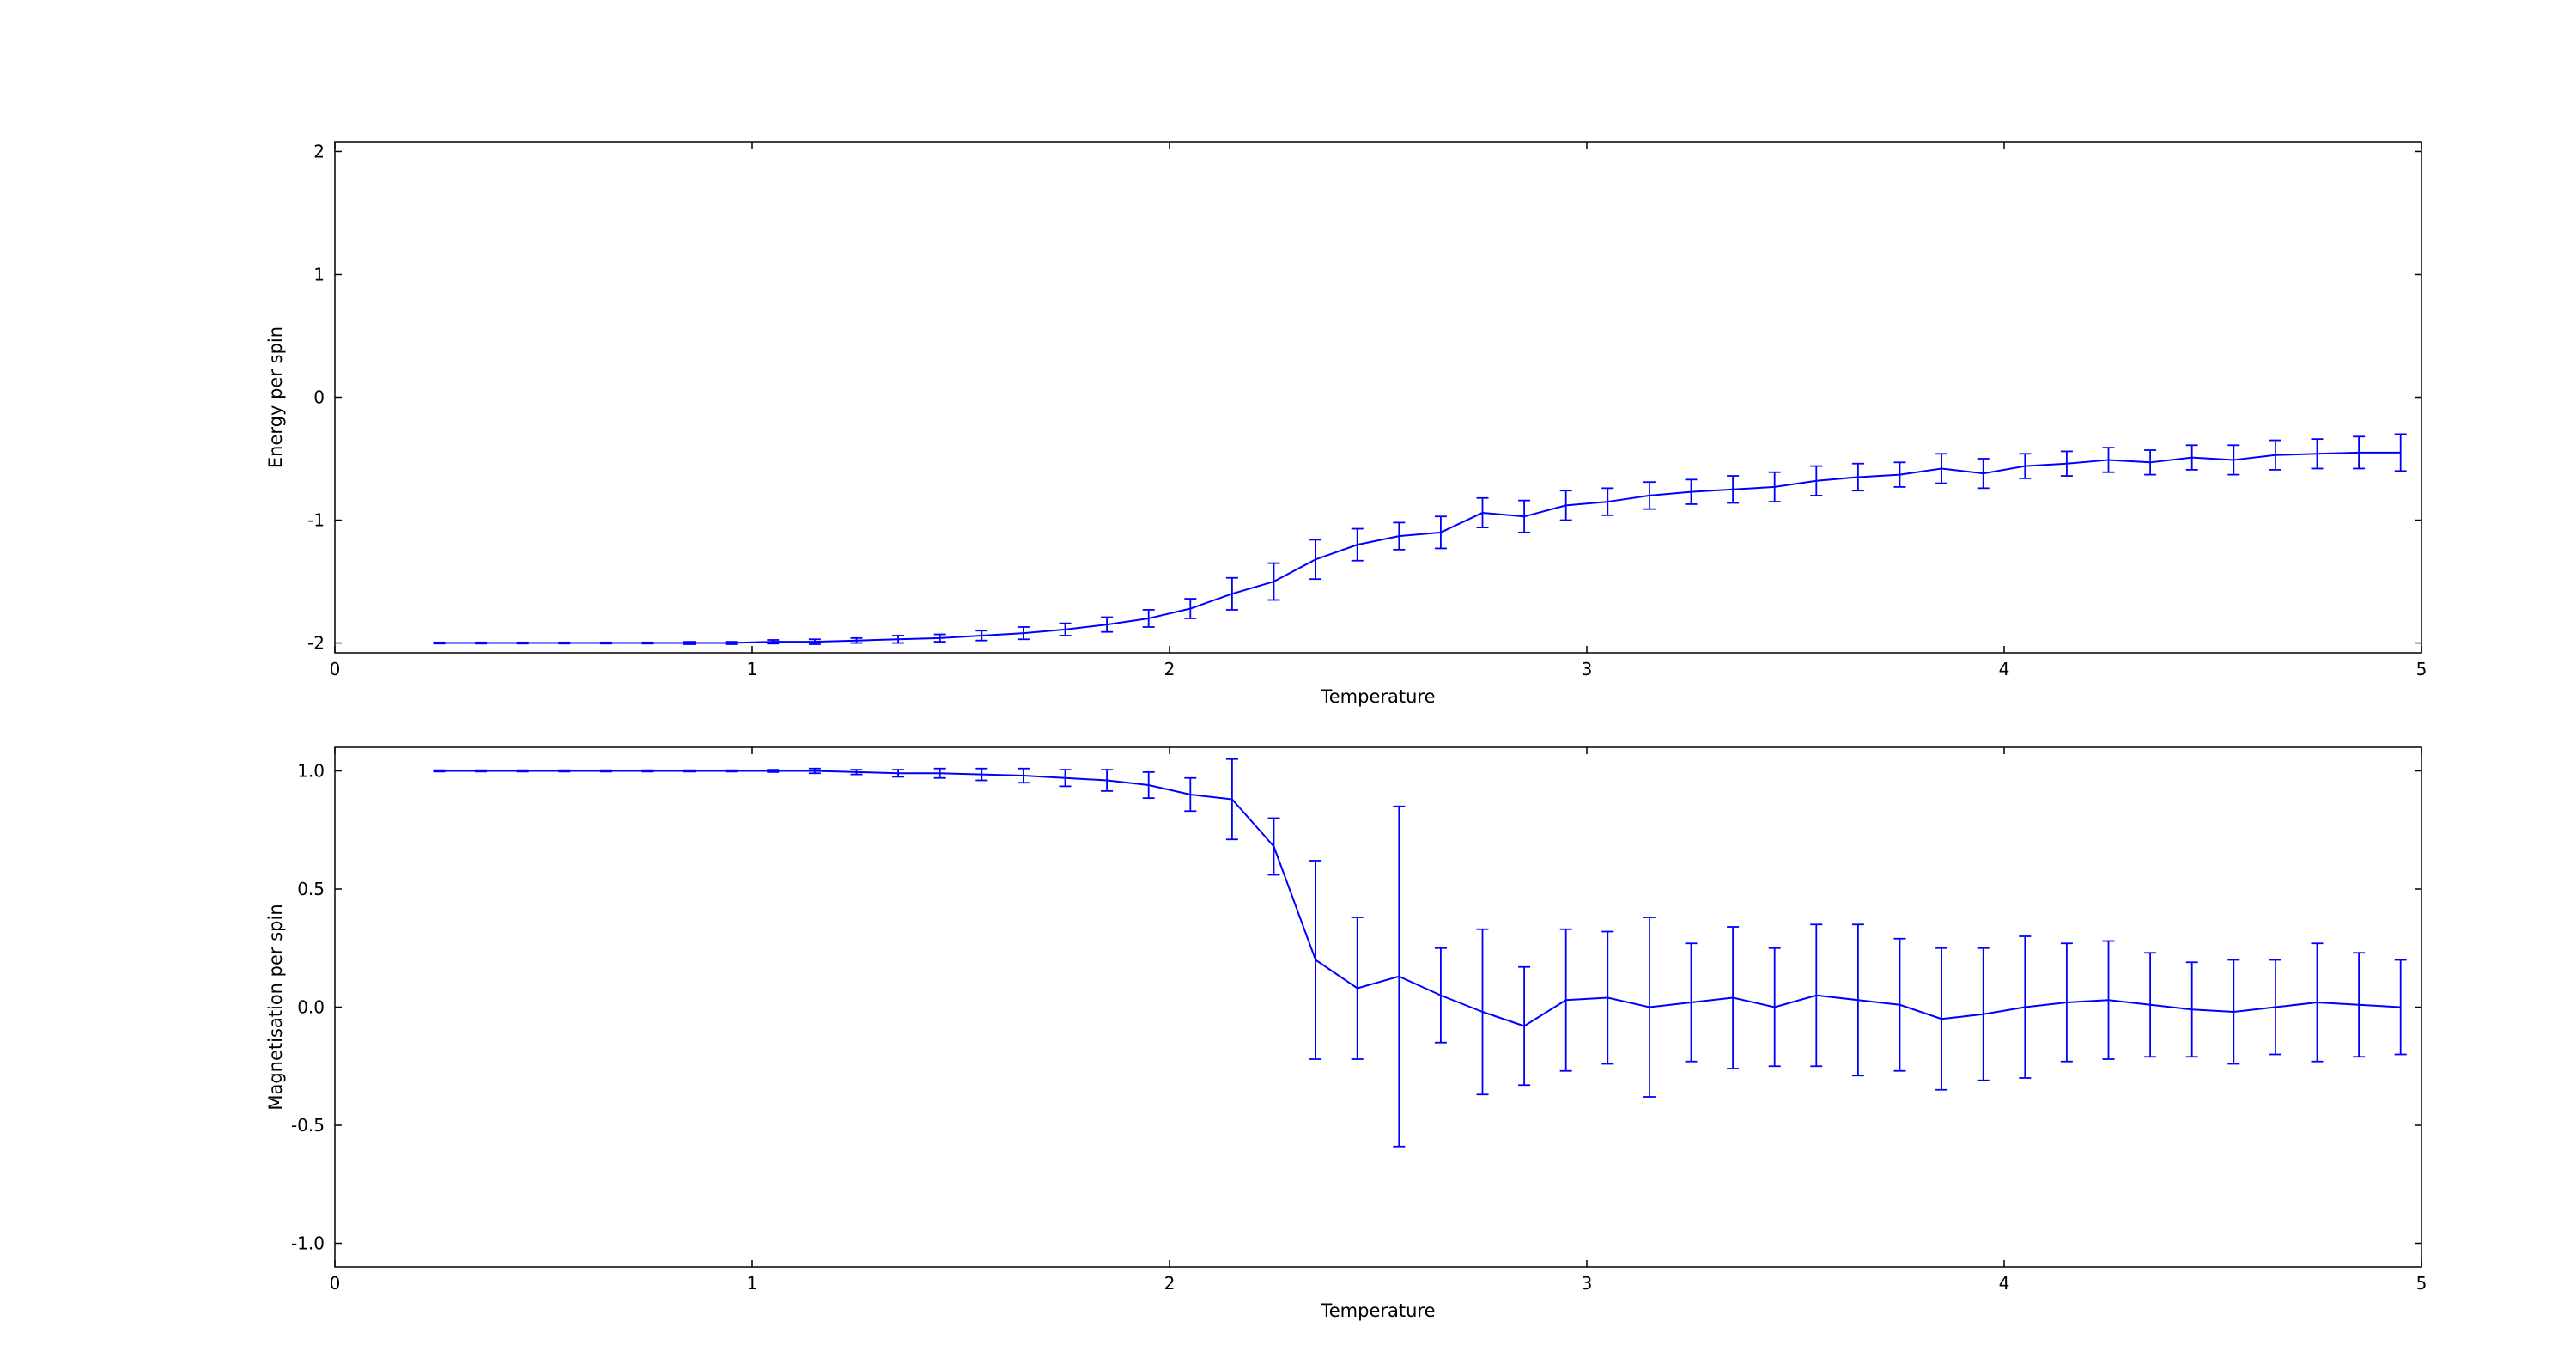 This screenshot has width=2576, height=1352. Describe the element at coordinates (308, 1125) in the screenshot. I see `y-tick-label: -0.5` at that location.